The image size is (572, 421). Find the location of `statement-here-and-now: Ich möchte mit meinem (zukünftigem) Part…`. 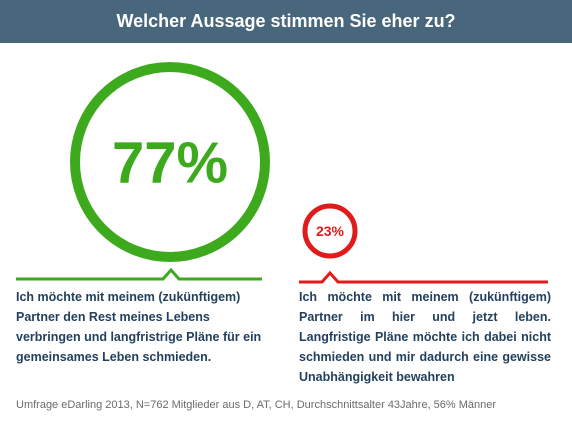

statement-here-and-now: Ich möchte mit meinem (zukünftigem) Part… is located at coordinates (425, 337).